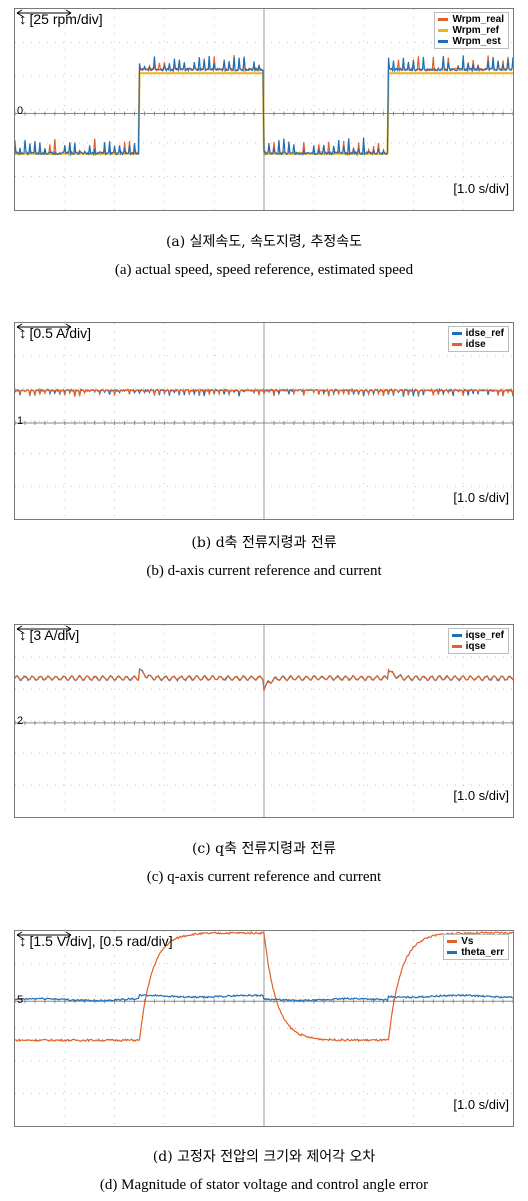 Image resolution: width=528 pixels, height=1201 pixels. Describe the element at coordinates (20, 721) in the screenshot. I see `zero-marker: 2` at that location.